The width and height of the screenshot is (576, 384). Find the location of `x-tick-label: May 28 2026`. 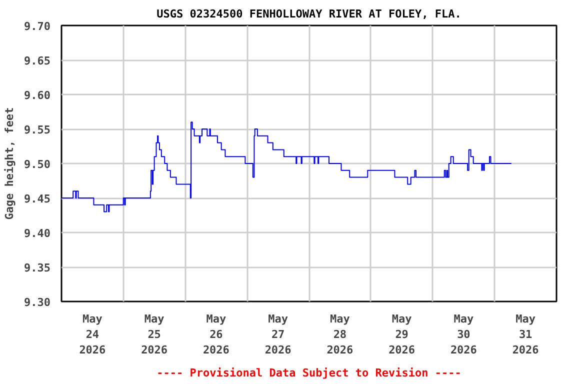

x-tick-label: May 28 2026 is located at coordinates (340, 334).